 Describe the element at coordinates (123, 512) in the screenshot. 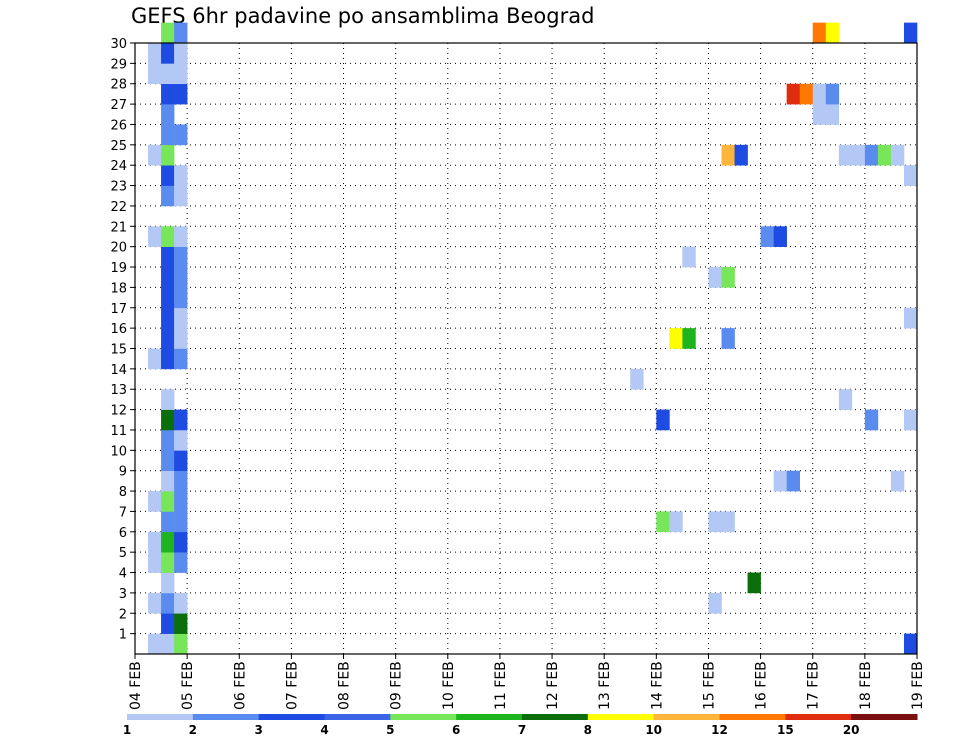

I see `y-tick-label: 7` at that location.